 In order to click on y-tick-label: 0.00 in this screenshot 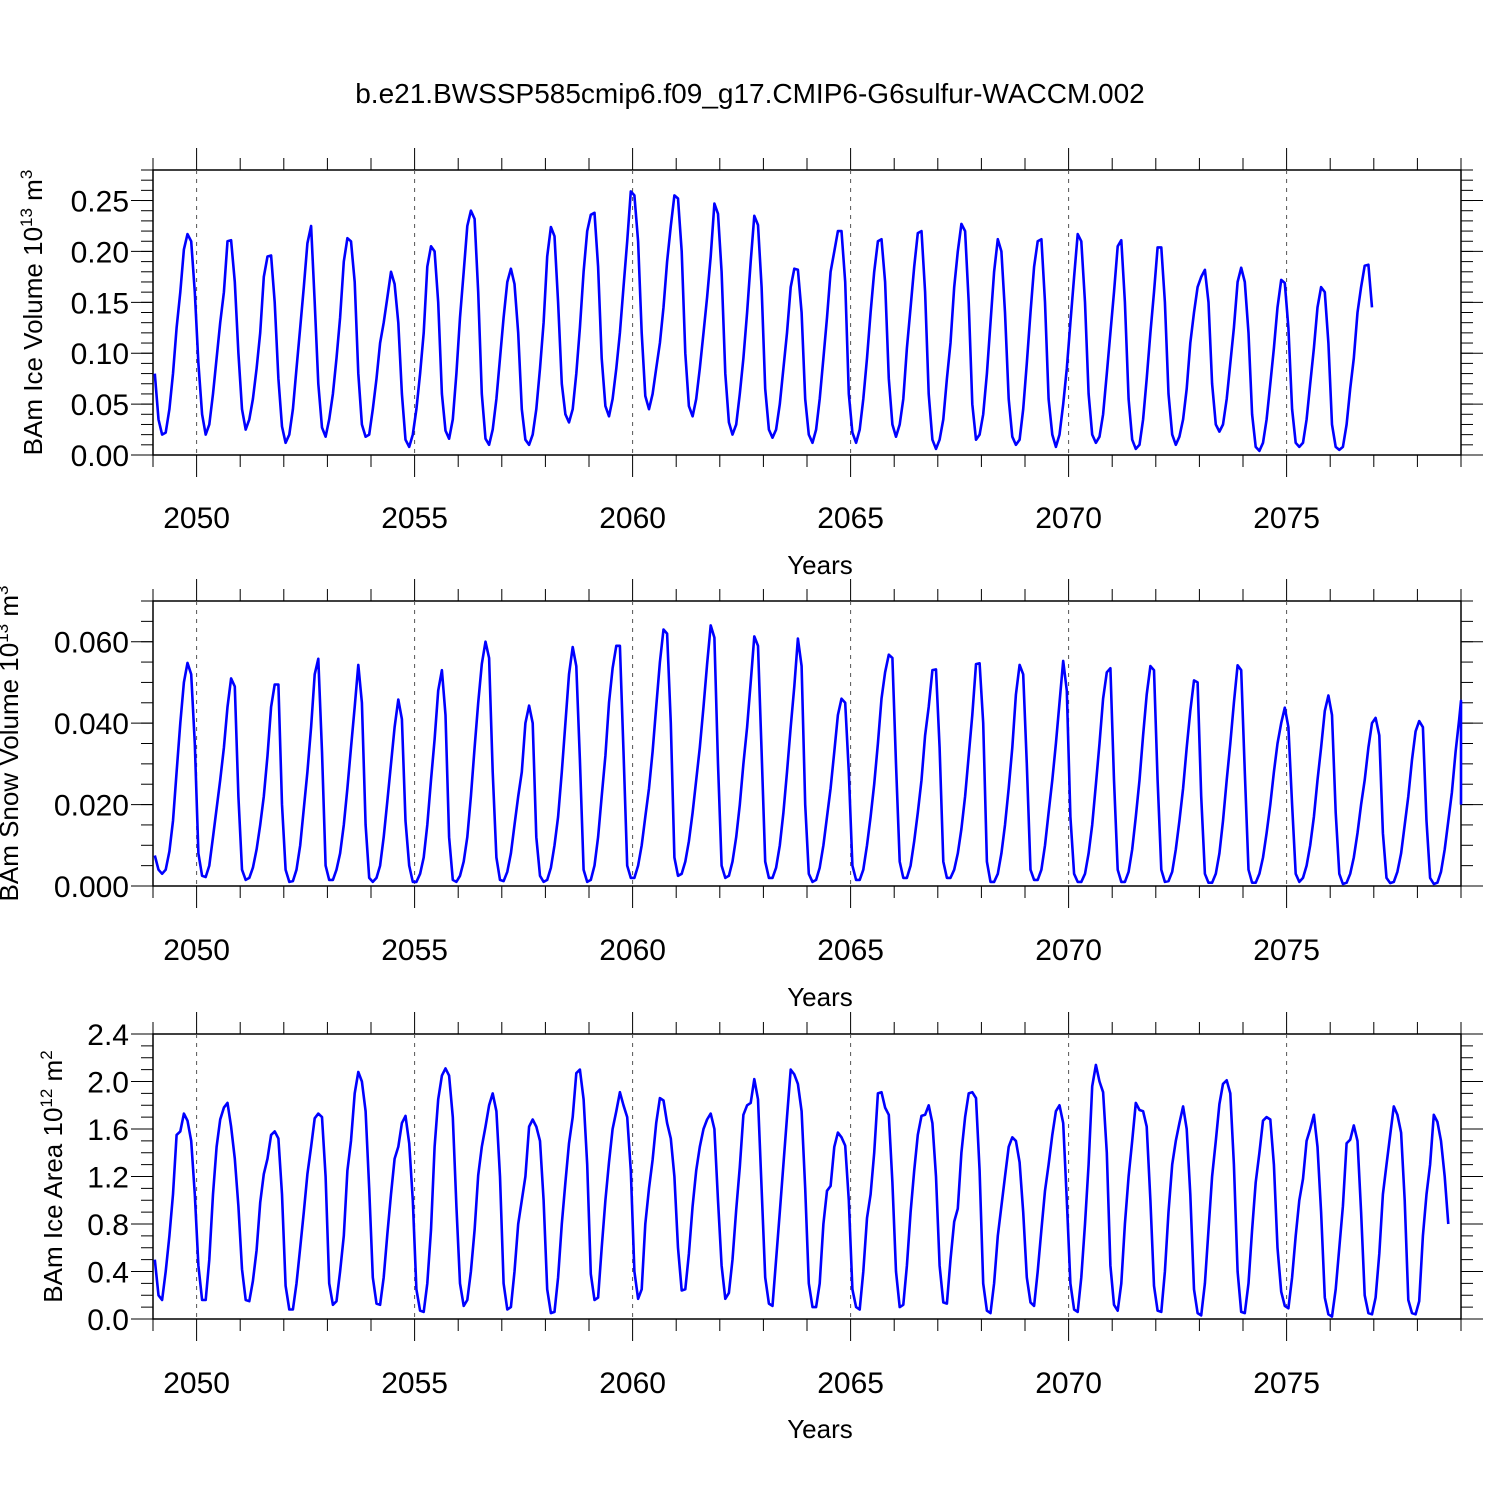, I will do `click(100, 456)`.